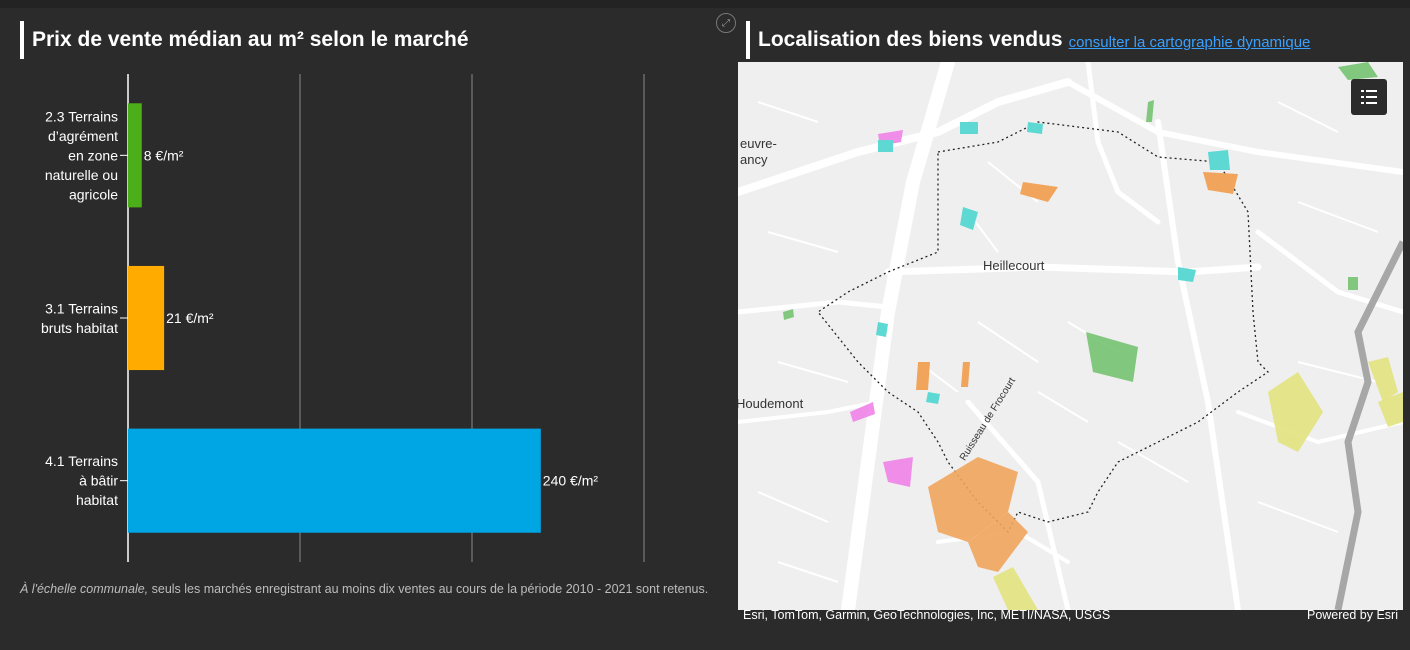  What do you see at coordinates (79, 318) in the screenshot?
I see `category-label-1: 3.1 Terrains bruts habitat` at bounding box center [79, 318].